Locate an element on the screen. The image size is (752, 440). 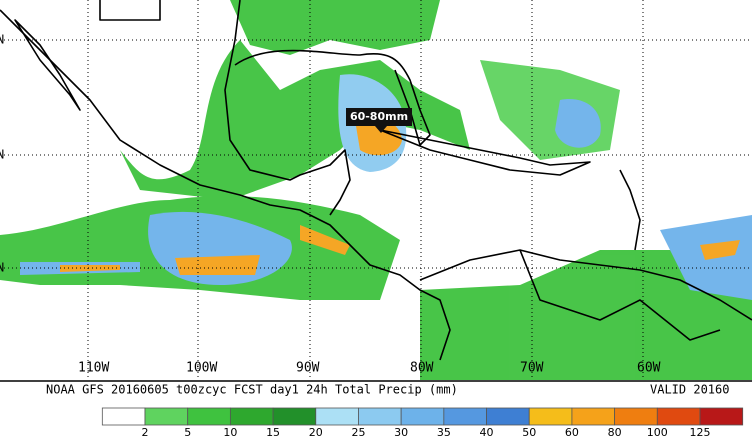
legend-level: 60 is located at coordinates (572, 432).